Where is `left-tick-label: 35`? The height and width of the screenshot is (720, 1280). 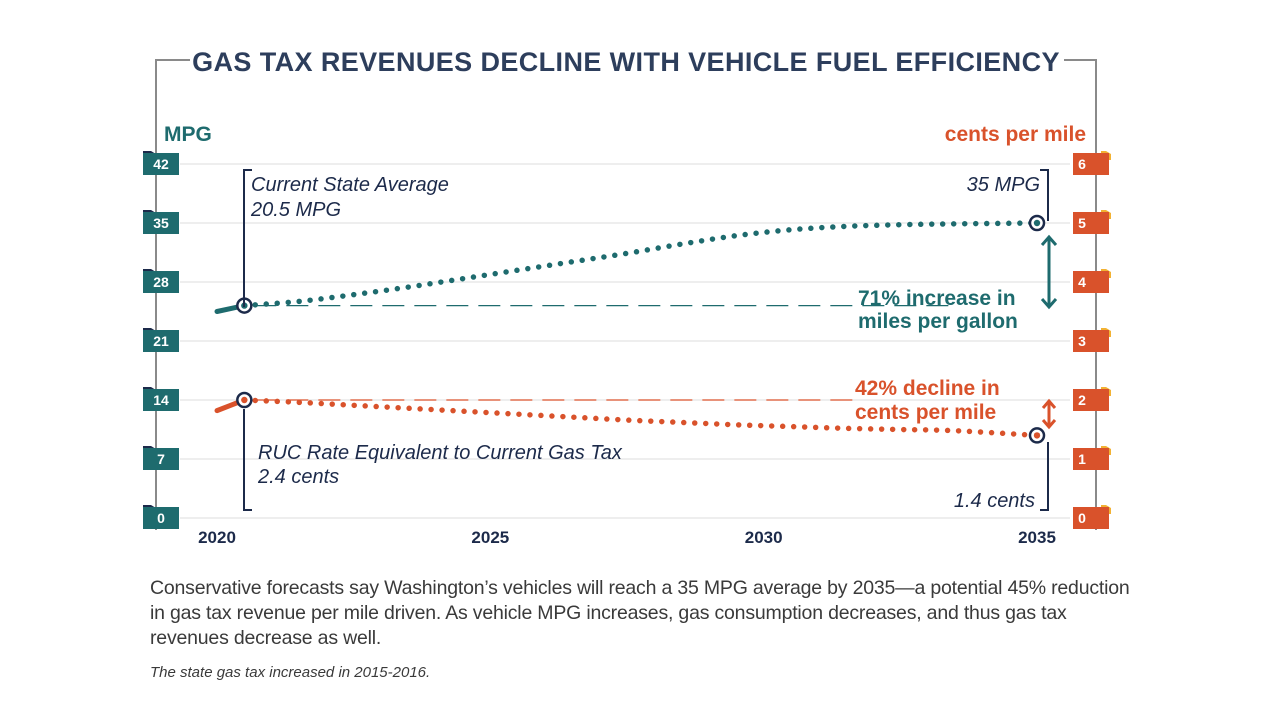
left-tick-label: 35 is located at coordinates (161, 223).